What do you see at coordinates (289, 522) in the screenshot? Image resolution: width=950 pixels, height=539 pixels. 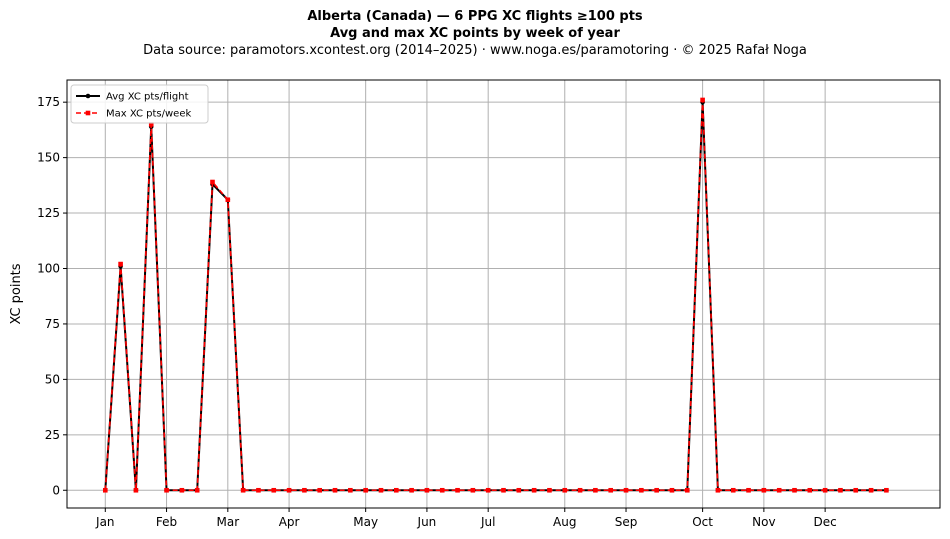 I see `x-tick-label: Apr` at bounding box center [289, 522].